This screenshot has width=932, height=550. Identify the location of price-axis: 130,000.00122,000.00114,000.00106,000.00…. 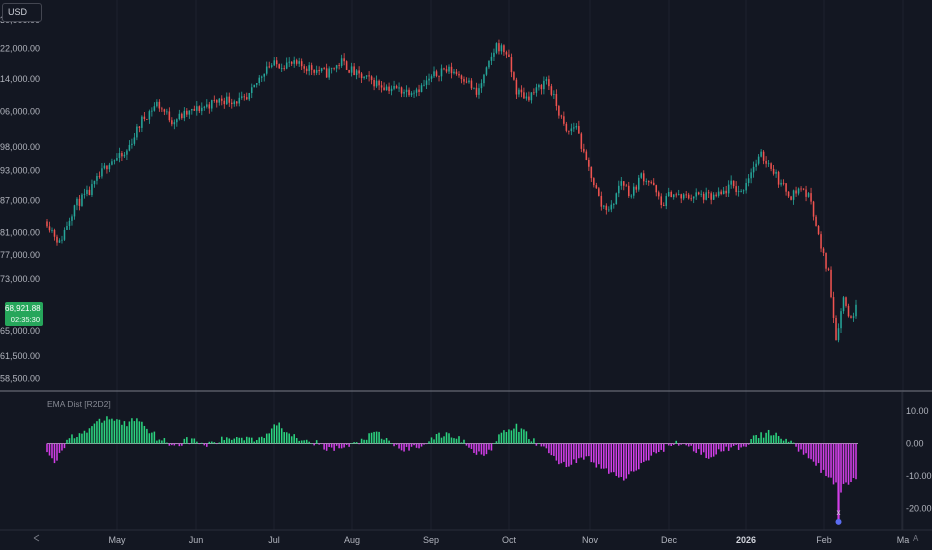
(20, 199).